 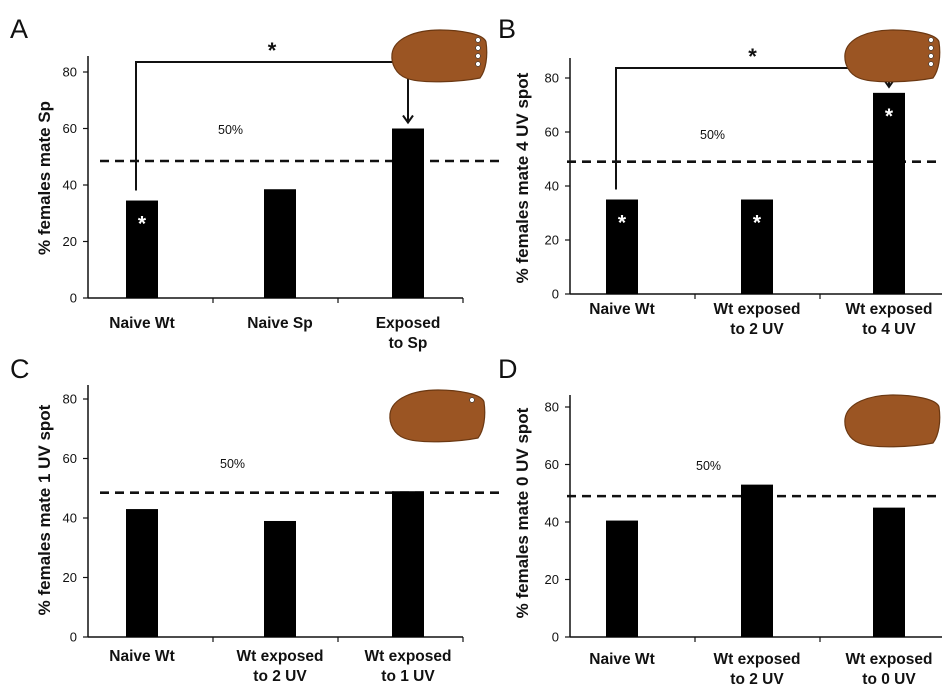 What do you see at coordinates (889, 679) in the screenshot?
I see `x-tick-label: to 0 UV` at bounding box center [889, 679].